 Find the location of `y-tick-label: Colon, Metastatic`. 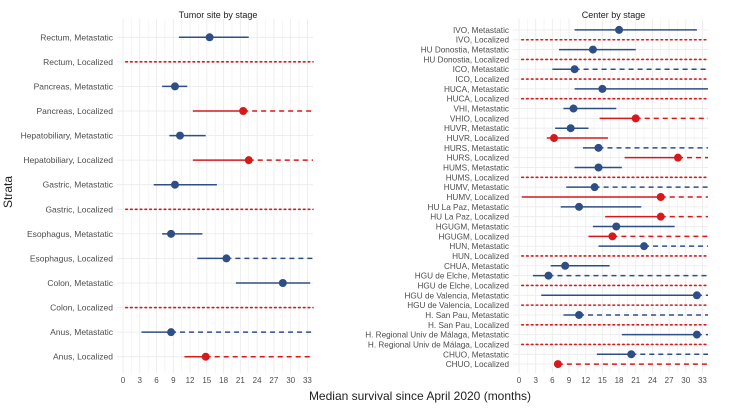

y-tick-label: Colon, Metastatic is located at coordinates (80, 283).